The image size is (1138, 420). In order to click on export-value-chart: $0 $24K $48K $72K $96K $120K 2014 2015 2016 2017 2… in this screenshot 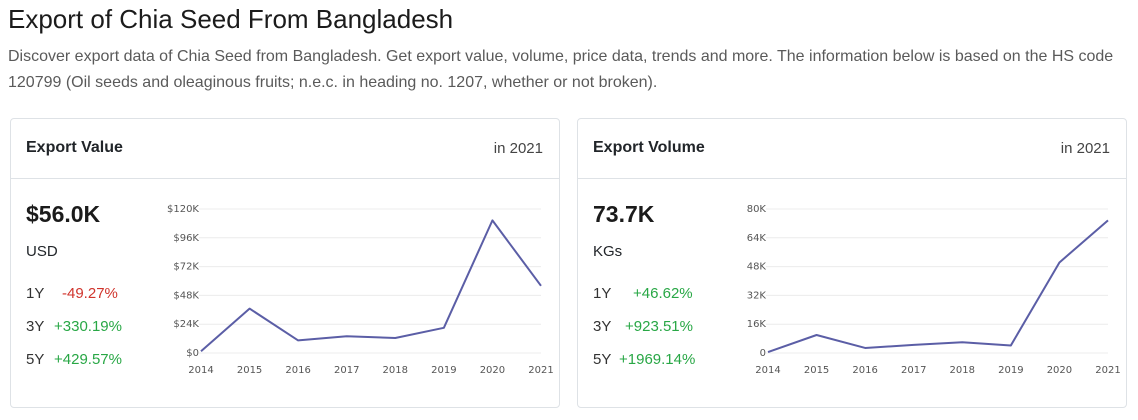, I will do `click(360, 290)`.